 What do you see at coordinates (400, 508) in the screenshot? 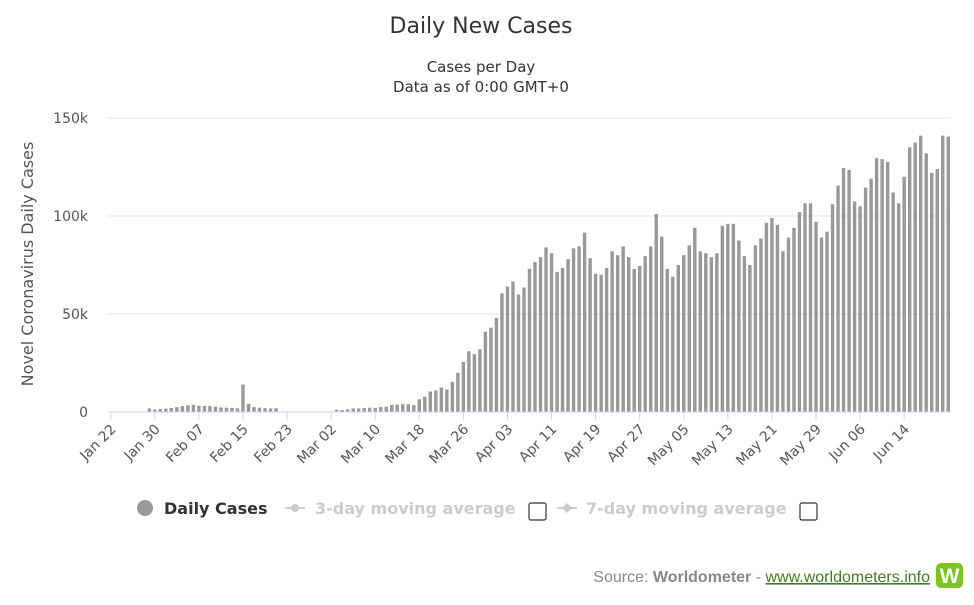
I see `legend-item-3-day-average: 3-day moving average` at bounding box center [400, 508].